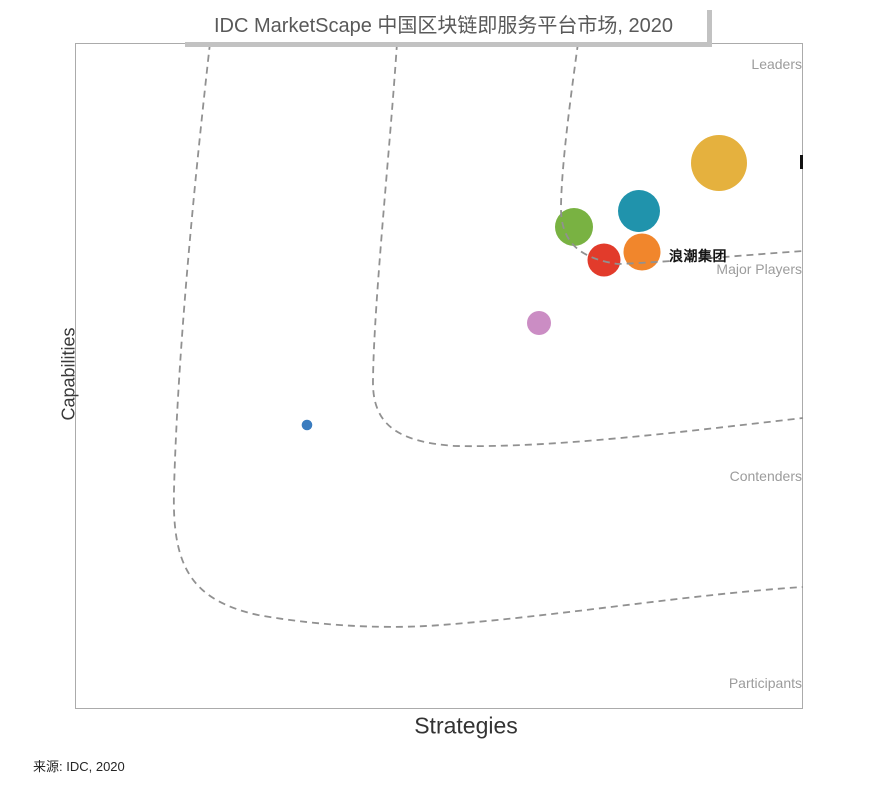  I want to click on chart-title: IDC MarketScape 中国区块链即服务平台市场, 2020, so click(443, 26).